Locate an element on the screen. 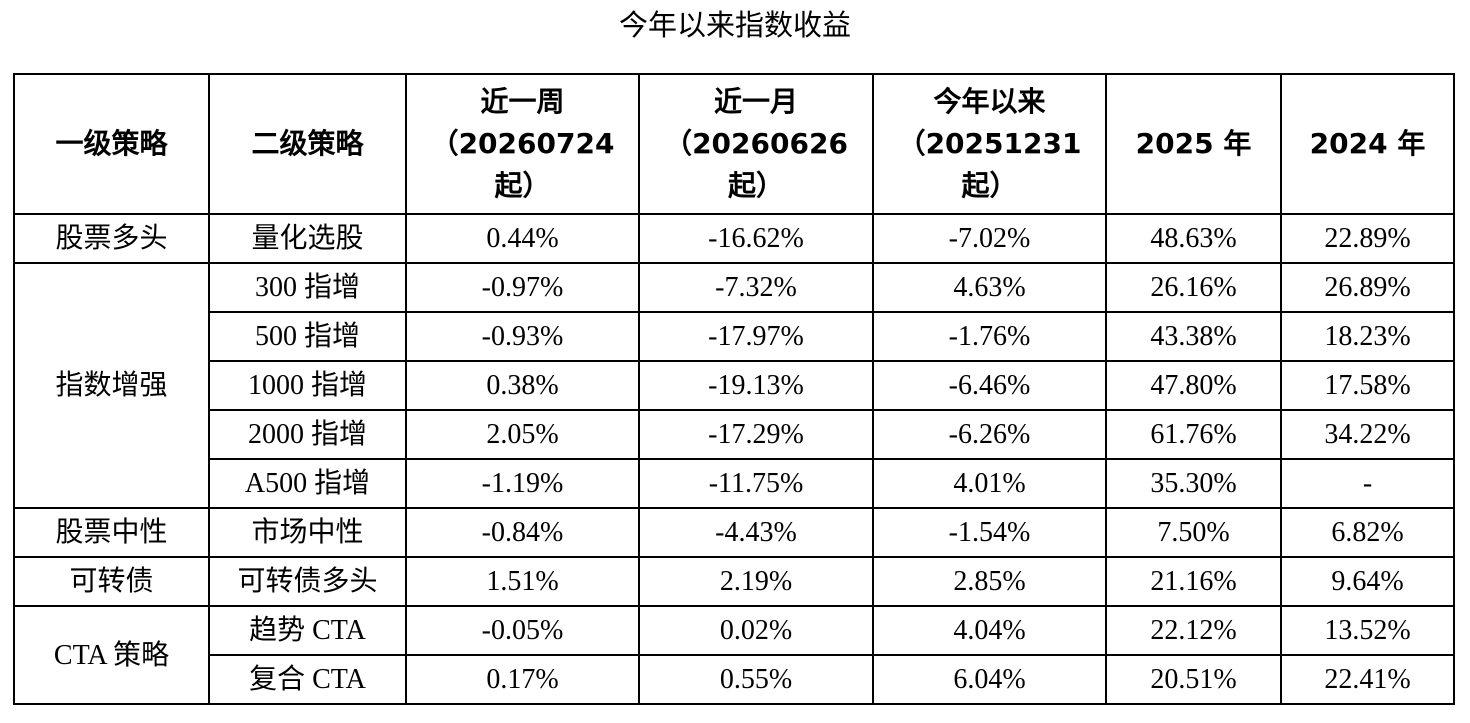 This screenshot has height=723, width=1470. data-row: 股票中性 市场中性 -0.84% -4.43% -1.54% 7.50% 6.82% is located at coordinates (734, 532).